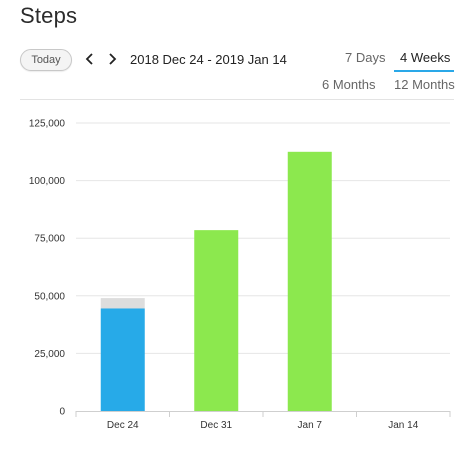 The height and width of the screenshot is (456, 474). What do you see at coordinates (349, 84) in the screenshot?
I see `tab-6-months: 6 Months` at bounding box center [349, 84].